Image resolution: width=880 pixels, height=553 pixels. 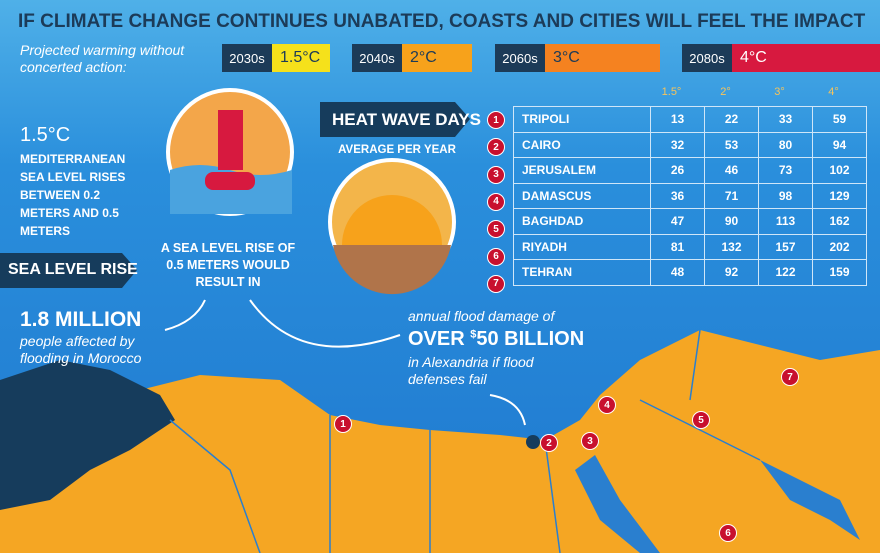 I want to click on table-row: RIYADH 81 132 157 202, so click(x=690, y=246).